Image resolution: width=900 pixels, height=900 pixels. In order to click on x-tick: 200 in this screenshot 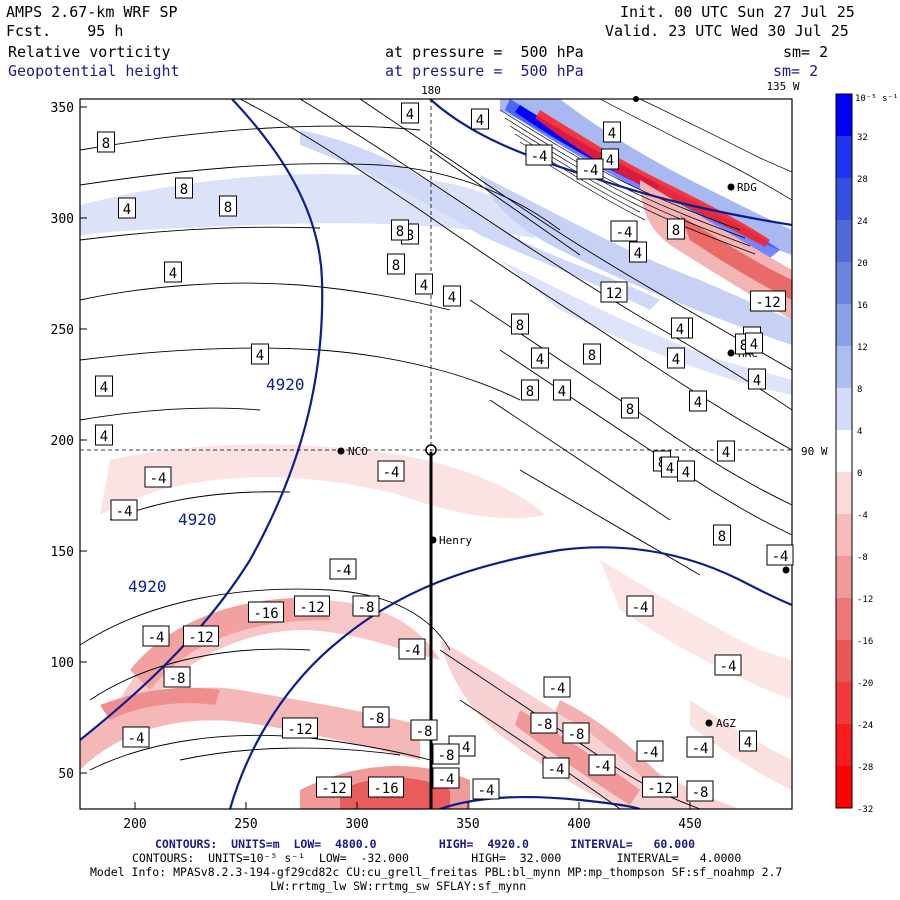, I will do `click(134, 824)`.